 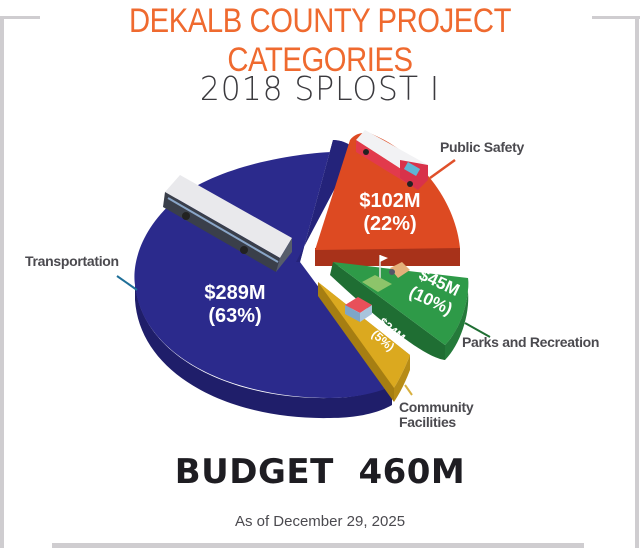 I want to click on frame-bottom-border, so click(x=318, y=545).